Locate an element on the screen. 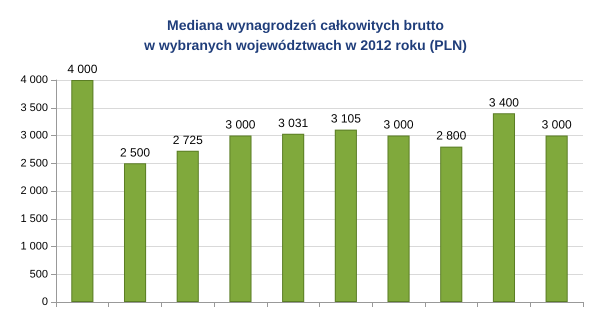 The height and width of the screenshot is (322, 611). y-tick-label: 1 000 is located at coordinates (34, 246).